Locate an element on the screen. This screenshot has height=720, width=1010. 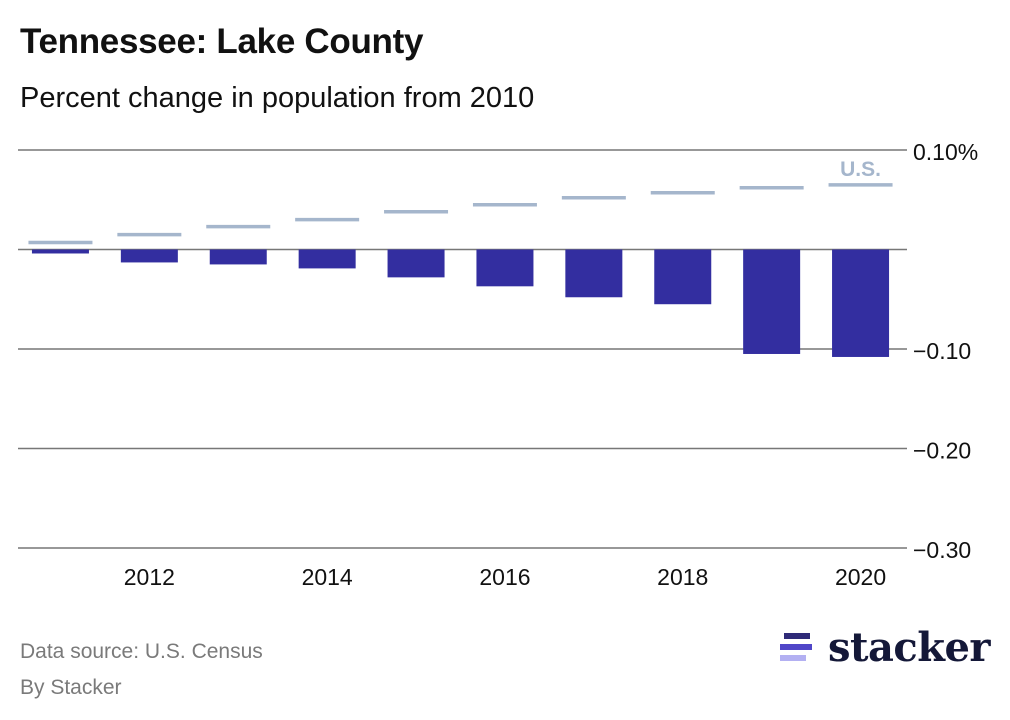
bar-2014 is located at coordinates (327, 259).